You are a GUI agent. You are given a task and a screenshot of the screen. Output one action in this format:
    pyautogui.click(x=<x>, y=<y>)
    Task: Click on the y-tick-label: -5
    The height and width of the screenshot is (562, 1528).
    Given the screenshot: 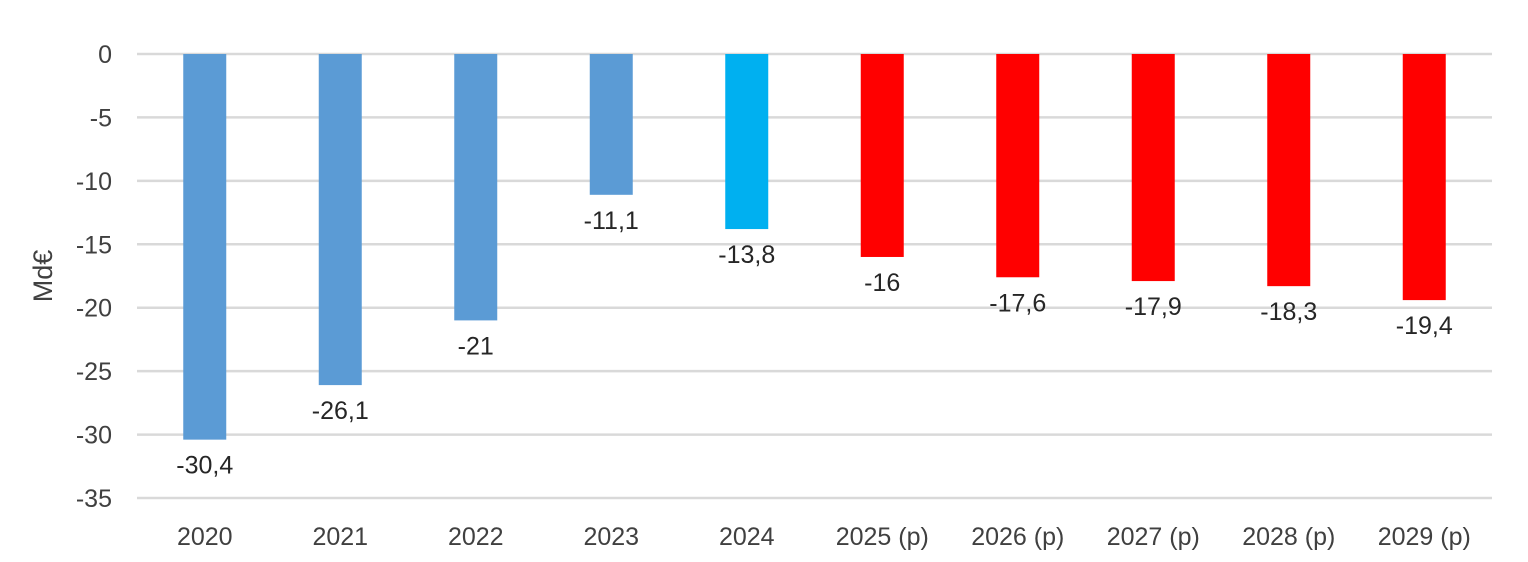 What is the action you would take?
    pyautogui.click(x=101, y=118)
    